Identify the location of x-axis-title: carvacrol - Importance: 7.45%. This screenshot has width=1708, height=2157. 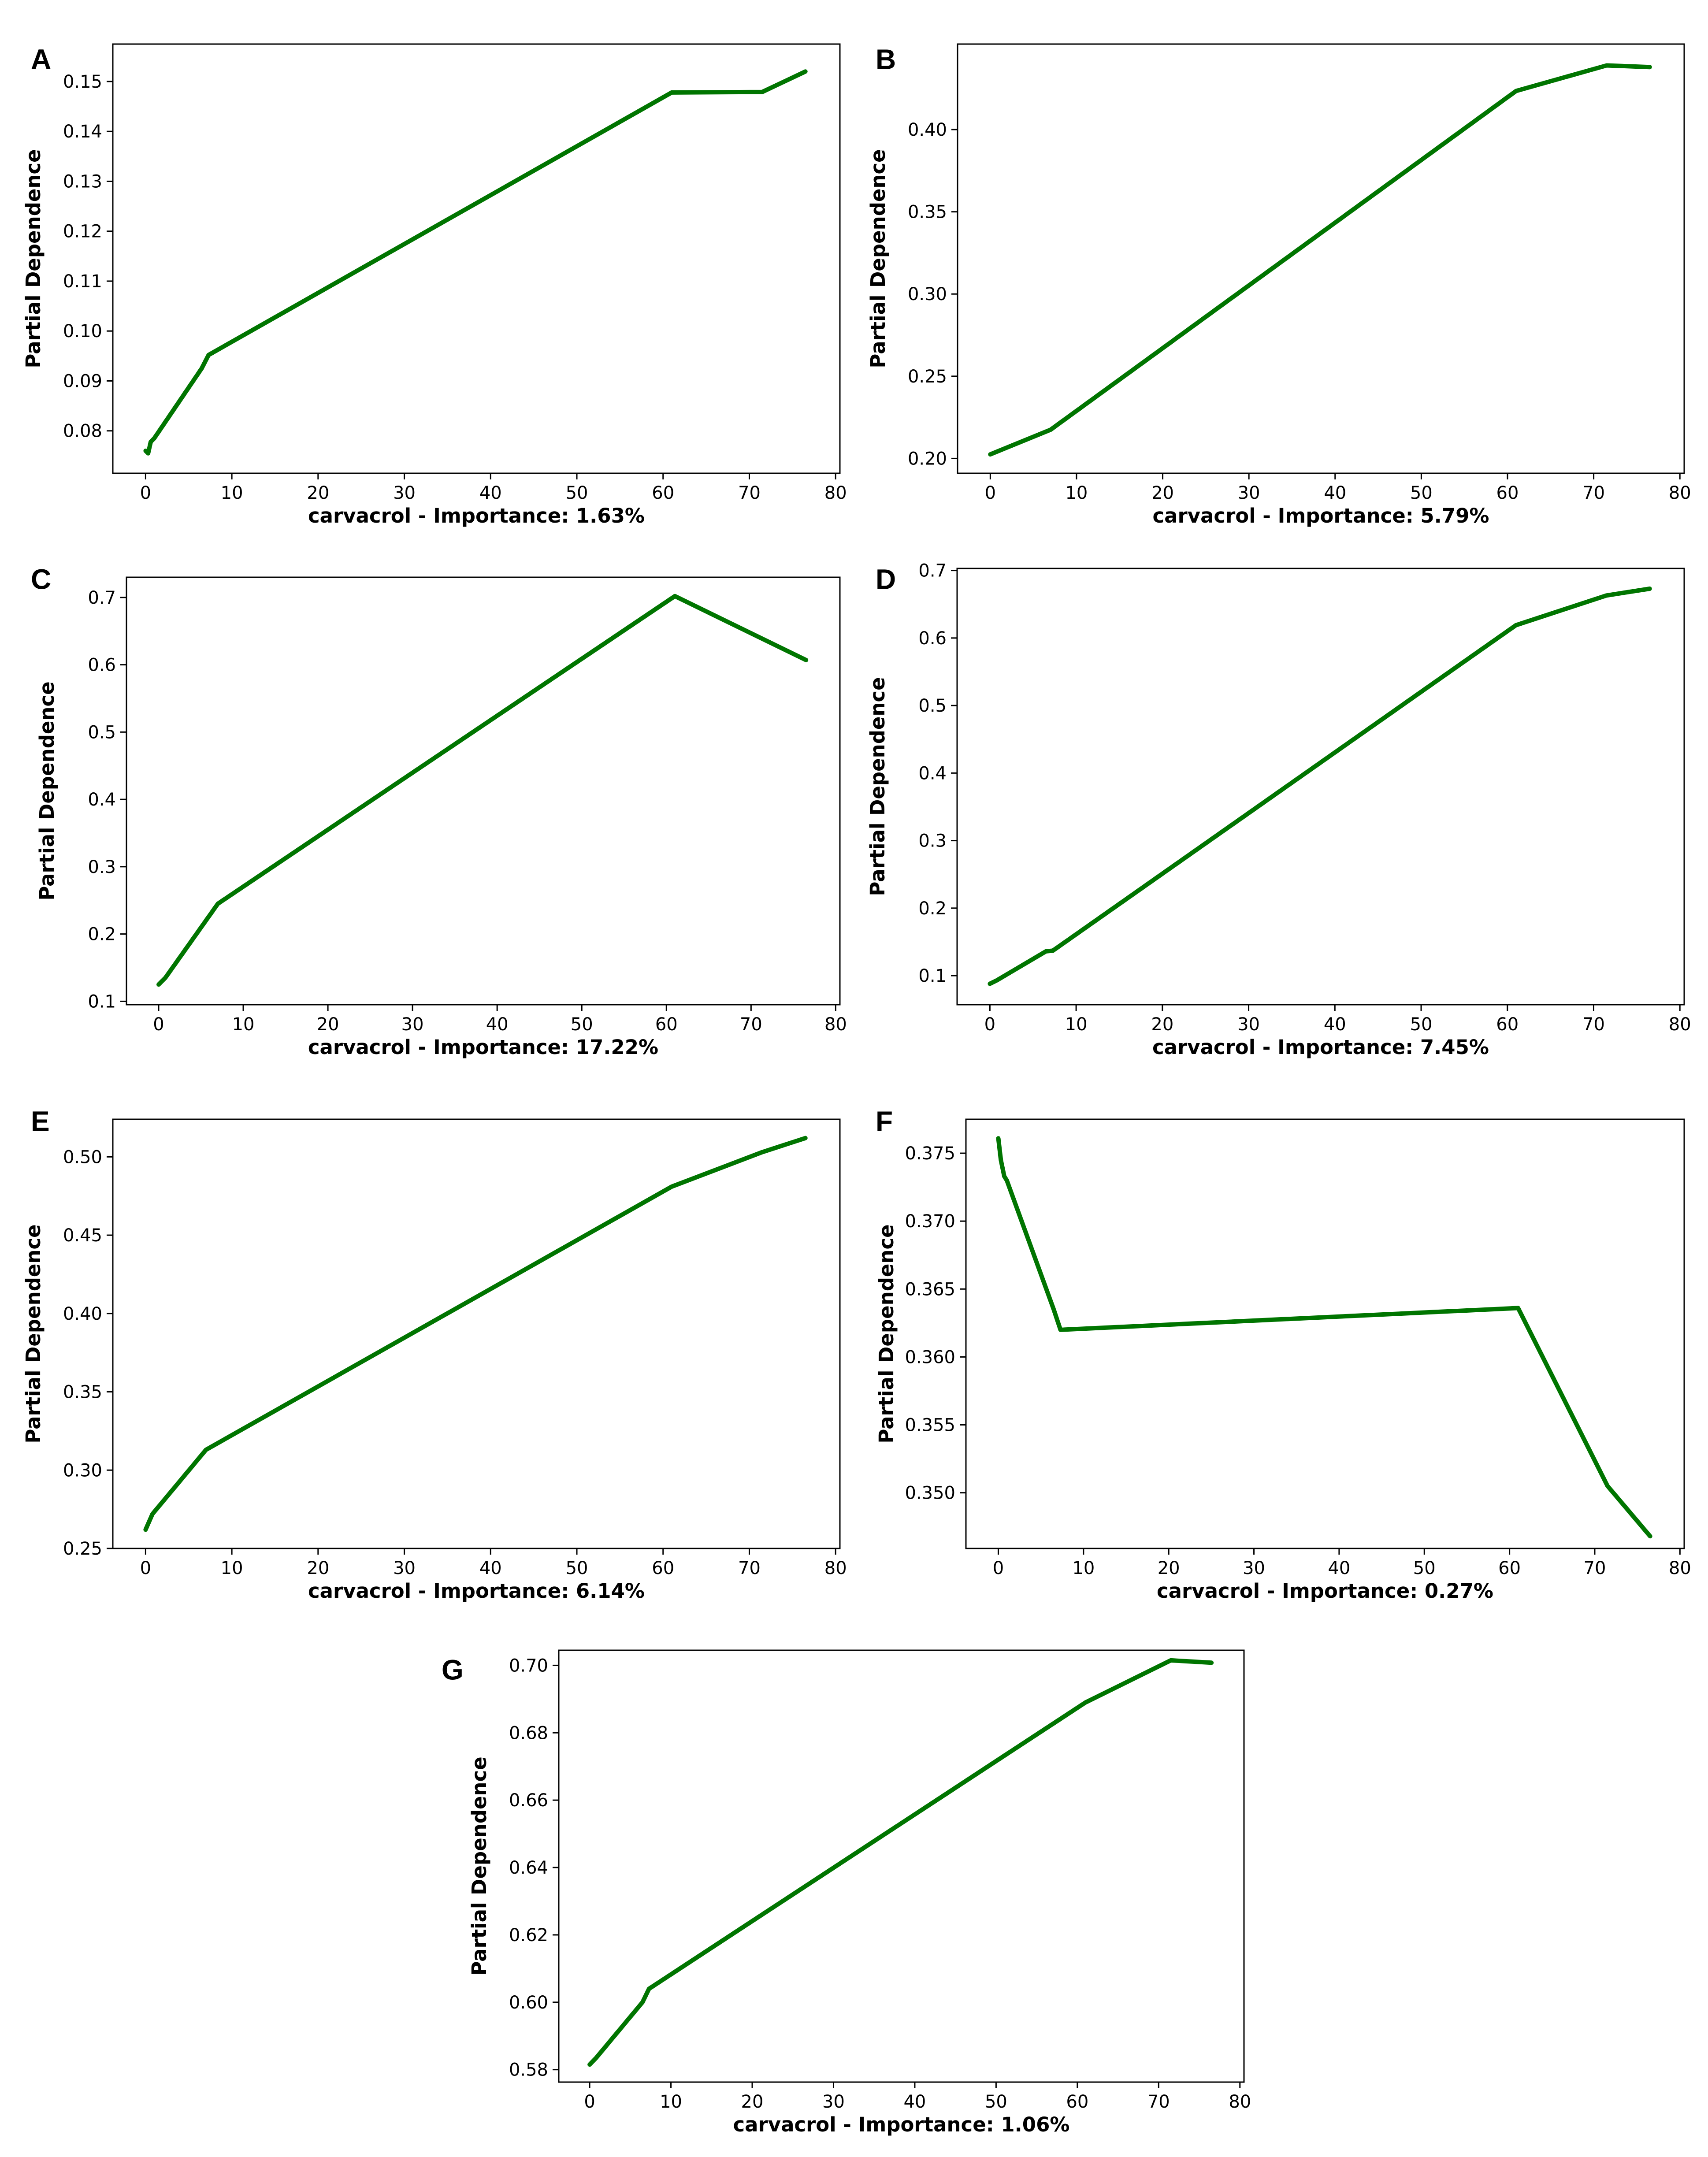
(1321, 1048).